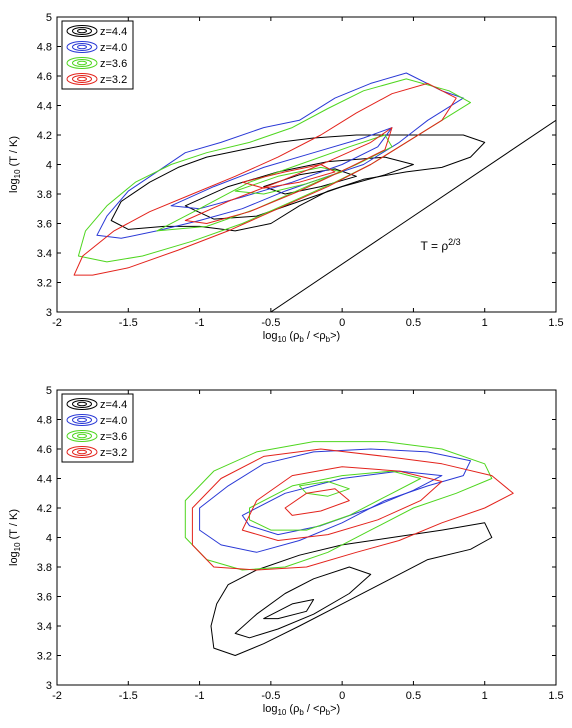 The width and height of the screenshot is (572, 728). What do you see at coordinates (454, 242) in the screenshot?
I see `annotation-superscript: 2/3` at bounding box center [454, 242].